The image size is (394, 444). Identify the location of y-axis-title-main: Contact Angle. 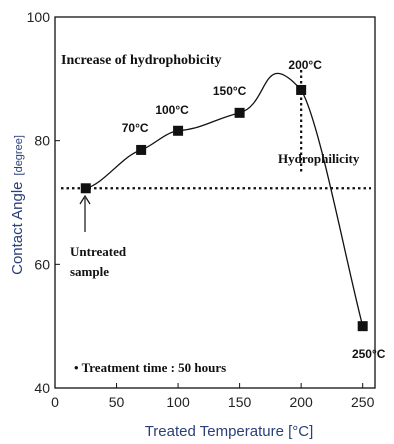
(17, 227).